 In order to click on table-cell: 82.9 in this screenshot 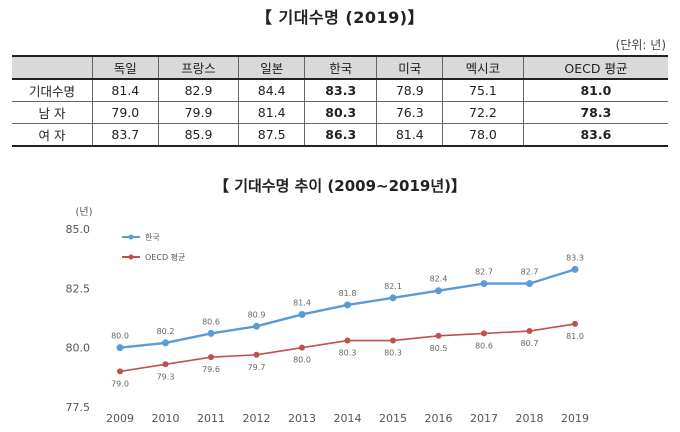, I will do `click(199, 90)`.